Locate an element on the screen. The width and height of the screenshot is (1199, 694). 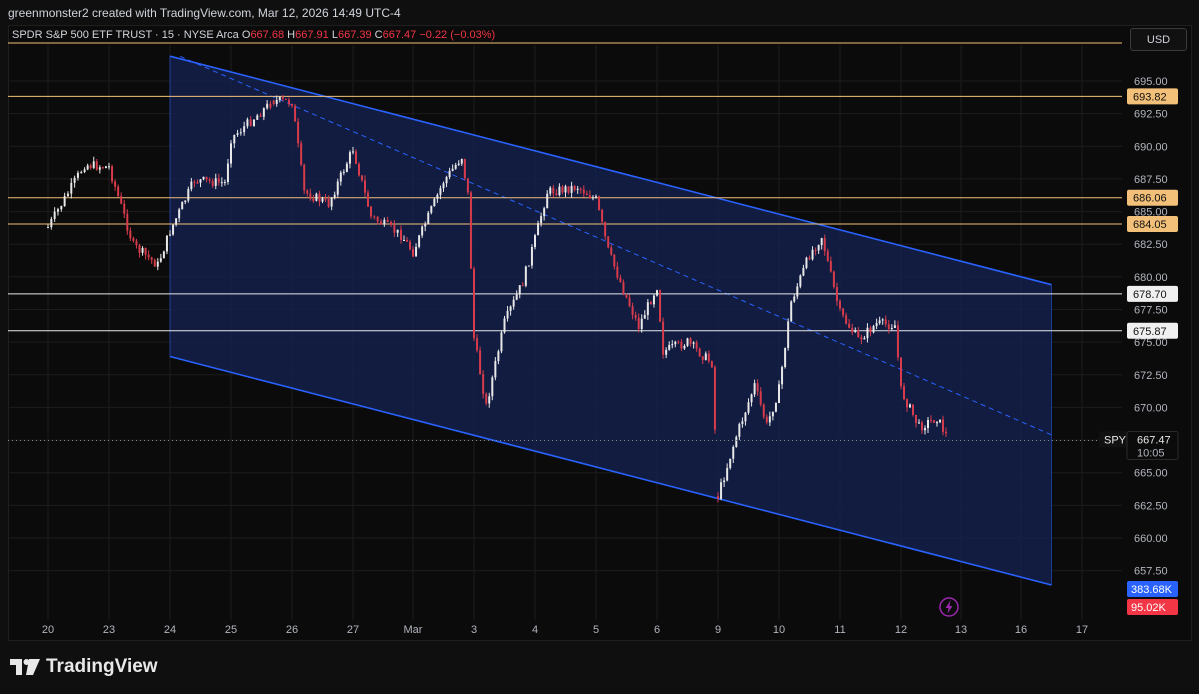
y-tick-label: 685.00 is located at coordinates (1151, 213).